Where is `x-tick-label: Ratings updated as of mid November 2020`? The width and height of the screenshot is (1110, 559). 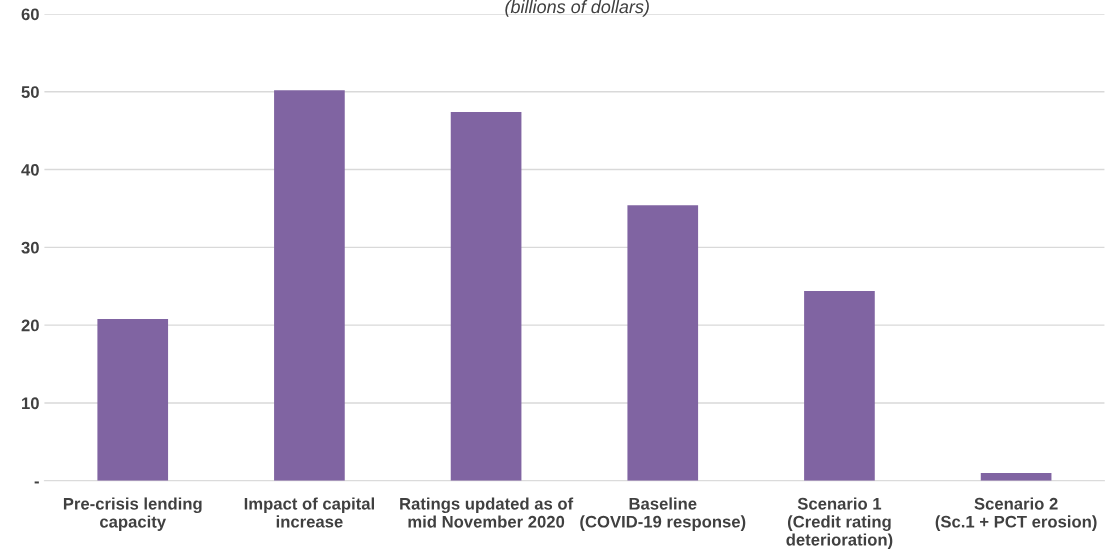 x-tick-label: Ratings updated as of mid November 2020 is located at coordinates (487, 512).